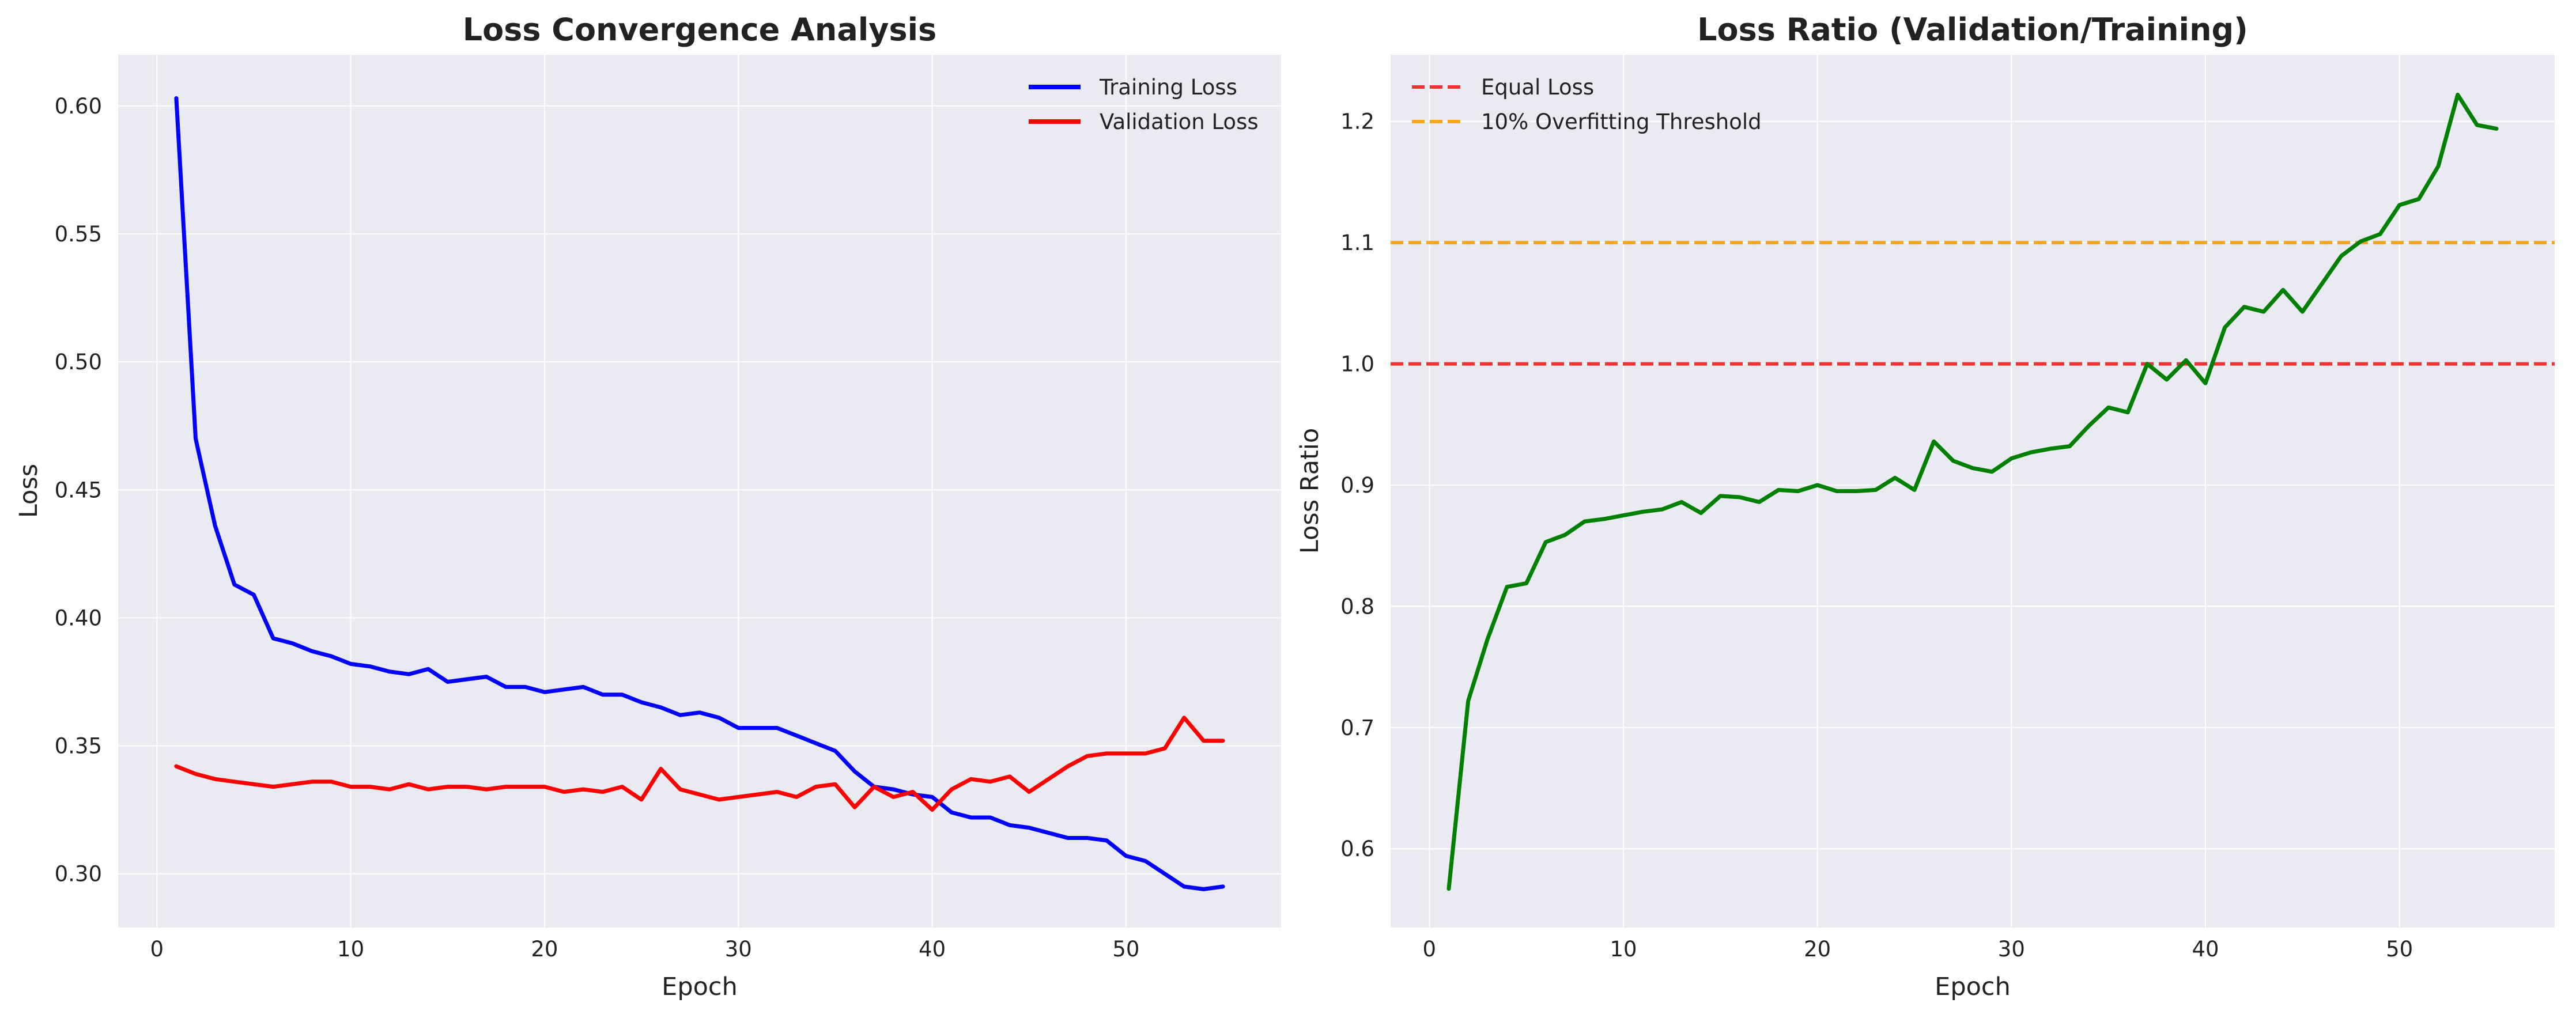 Image resolution: width=2576 pixels, height=1018 pixels. What do you see at coordinates (78, 106) in the screenshot?
I see `y-tick-label-loss: 0.60` at bounding box center [78, 106].